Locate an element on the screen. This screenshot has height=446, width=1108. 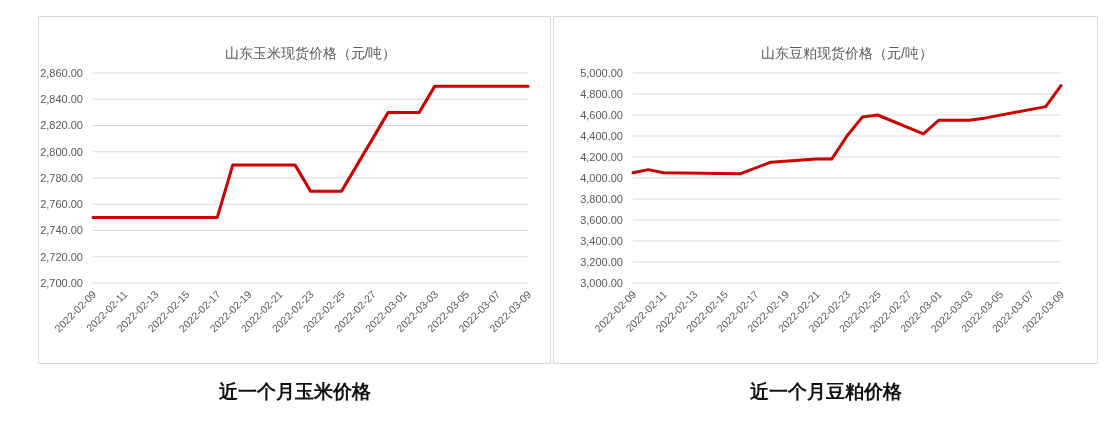
y-tick-label: 4,600.00 is located at coordinates (601, 114).